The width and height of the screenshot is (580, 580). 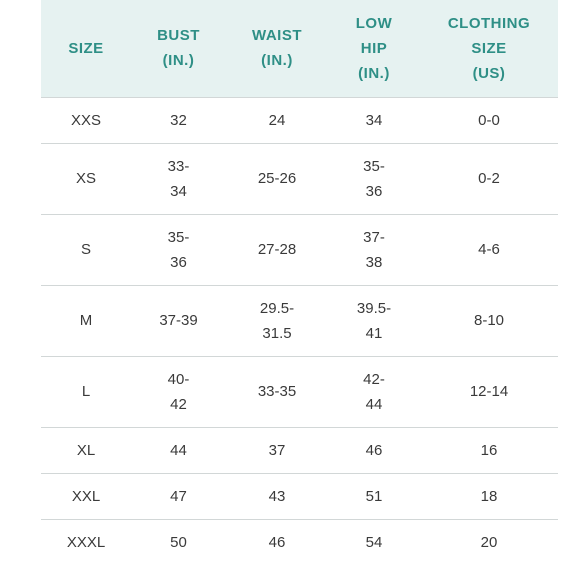 What do you see at coordinates (178, 391) in the screenshot?
I see `cell-bust: 40- 42` at bounding box center [178, 391].